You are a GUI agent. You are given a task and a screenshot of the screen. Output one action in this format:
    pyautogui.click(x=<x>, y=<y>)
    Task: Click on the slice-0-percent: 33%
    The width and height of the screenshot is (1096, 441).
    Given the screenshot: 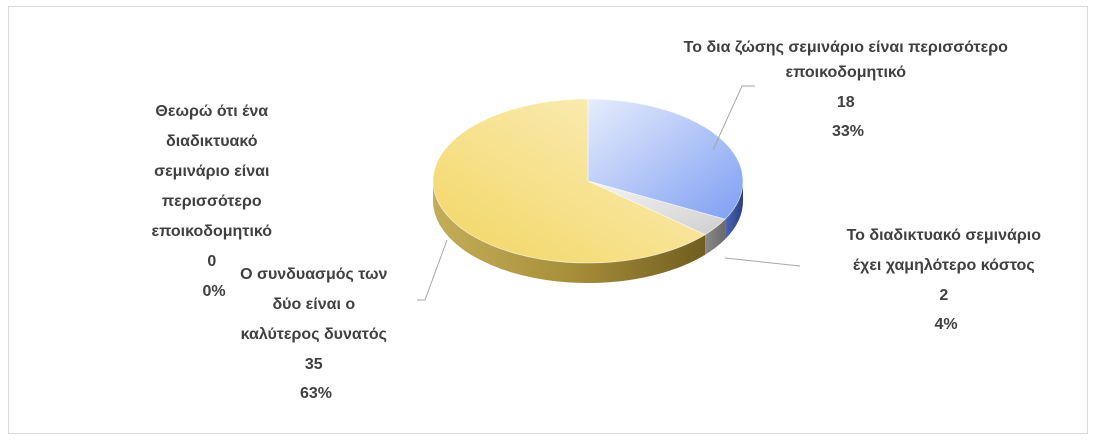 What is the action you would take?
    pyautogui.click(x=848, y=131)
    